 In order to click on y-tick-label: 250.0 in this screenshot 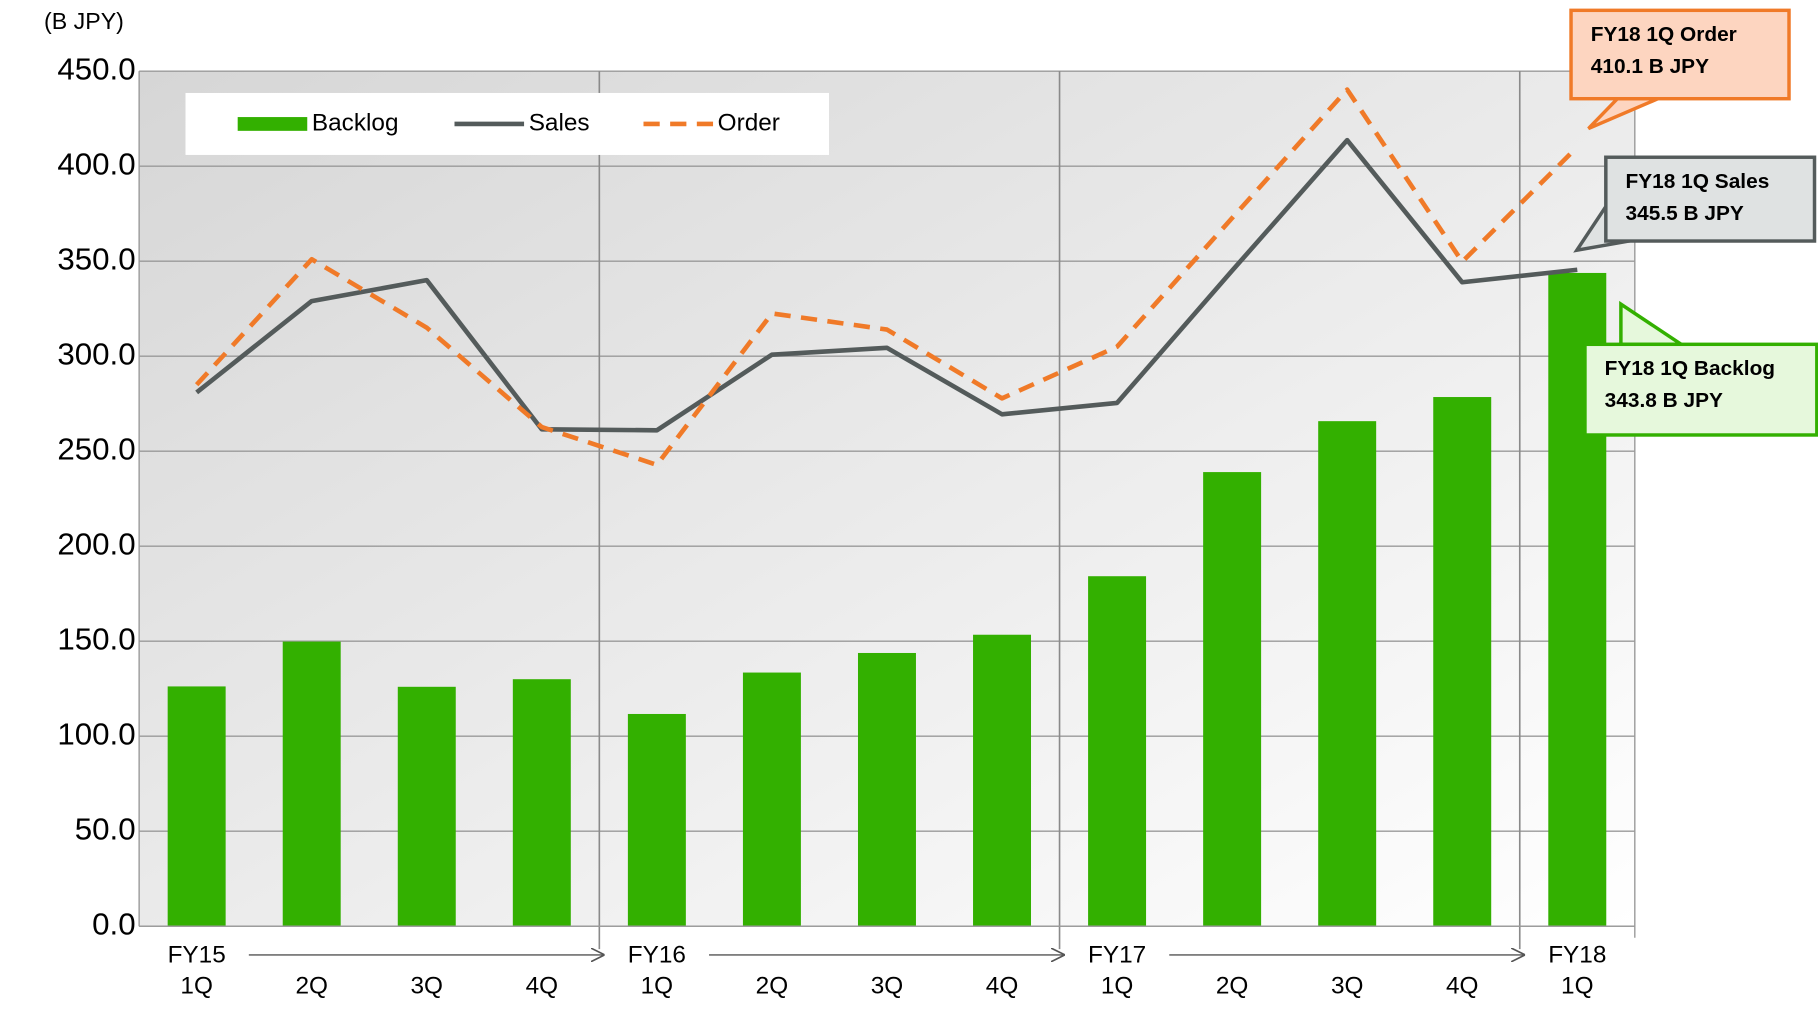, I will do `click(96, 449)`.